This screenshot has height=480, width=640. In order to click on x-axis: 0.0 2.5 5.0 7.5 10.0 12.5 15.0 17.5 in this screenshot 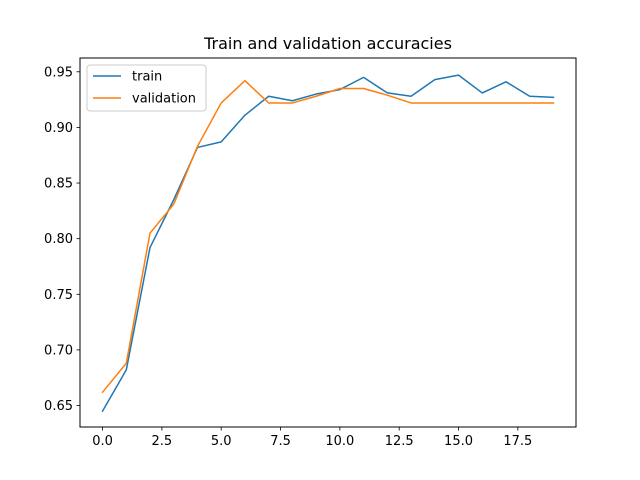, I will do `click(312, 438)`.